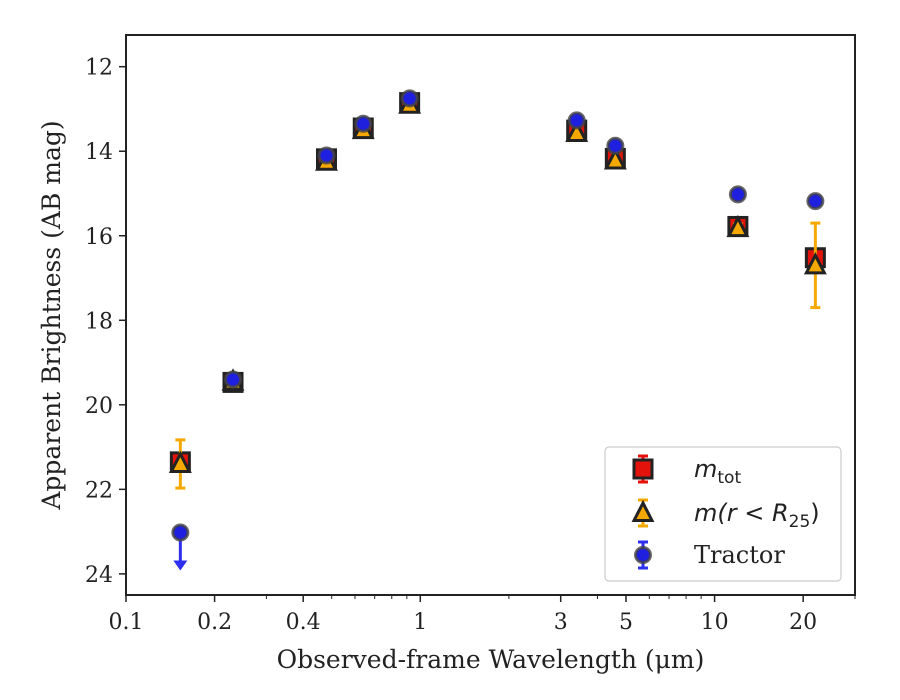  What do you see at coordinates (491, 659) in the screenshot?
I see `x-axis-label: Observed-frame Wavelength (μm)` at bounding box center [491, 659].